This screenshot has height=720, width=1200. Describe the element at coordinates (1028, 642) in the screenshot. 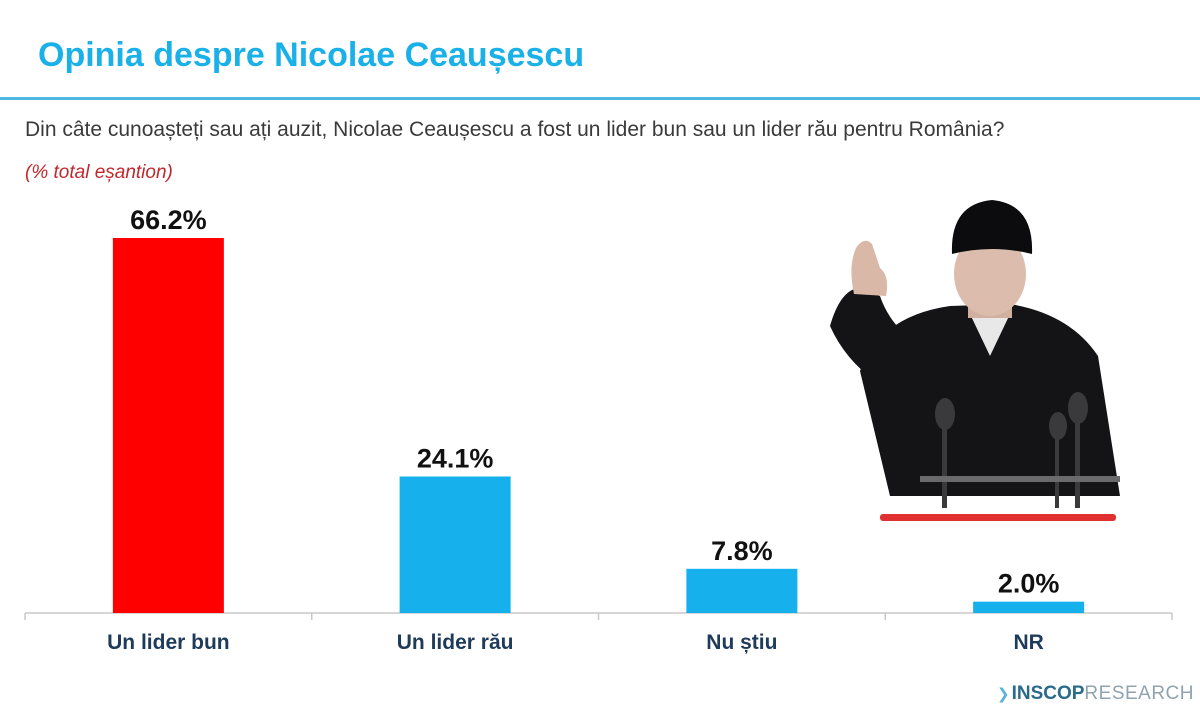

I see `category-label-3: NR` at that location.